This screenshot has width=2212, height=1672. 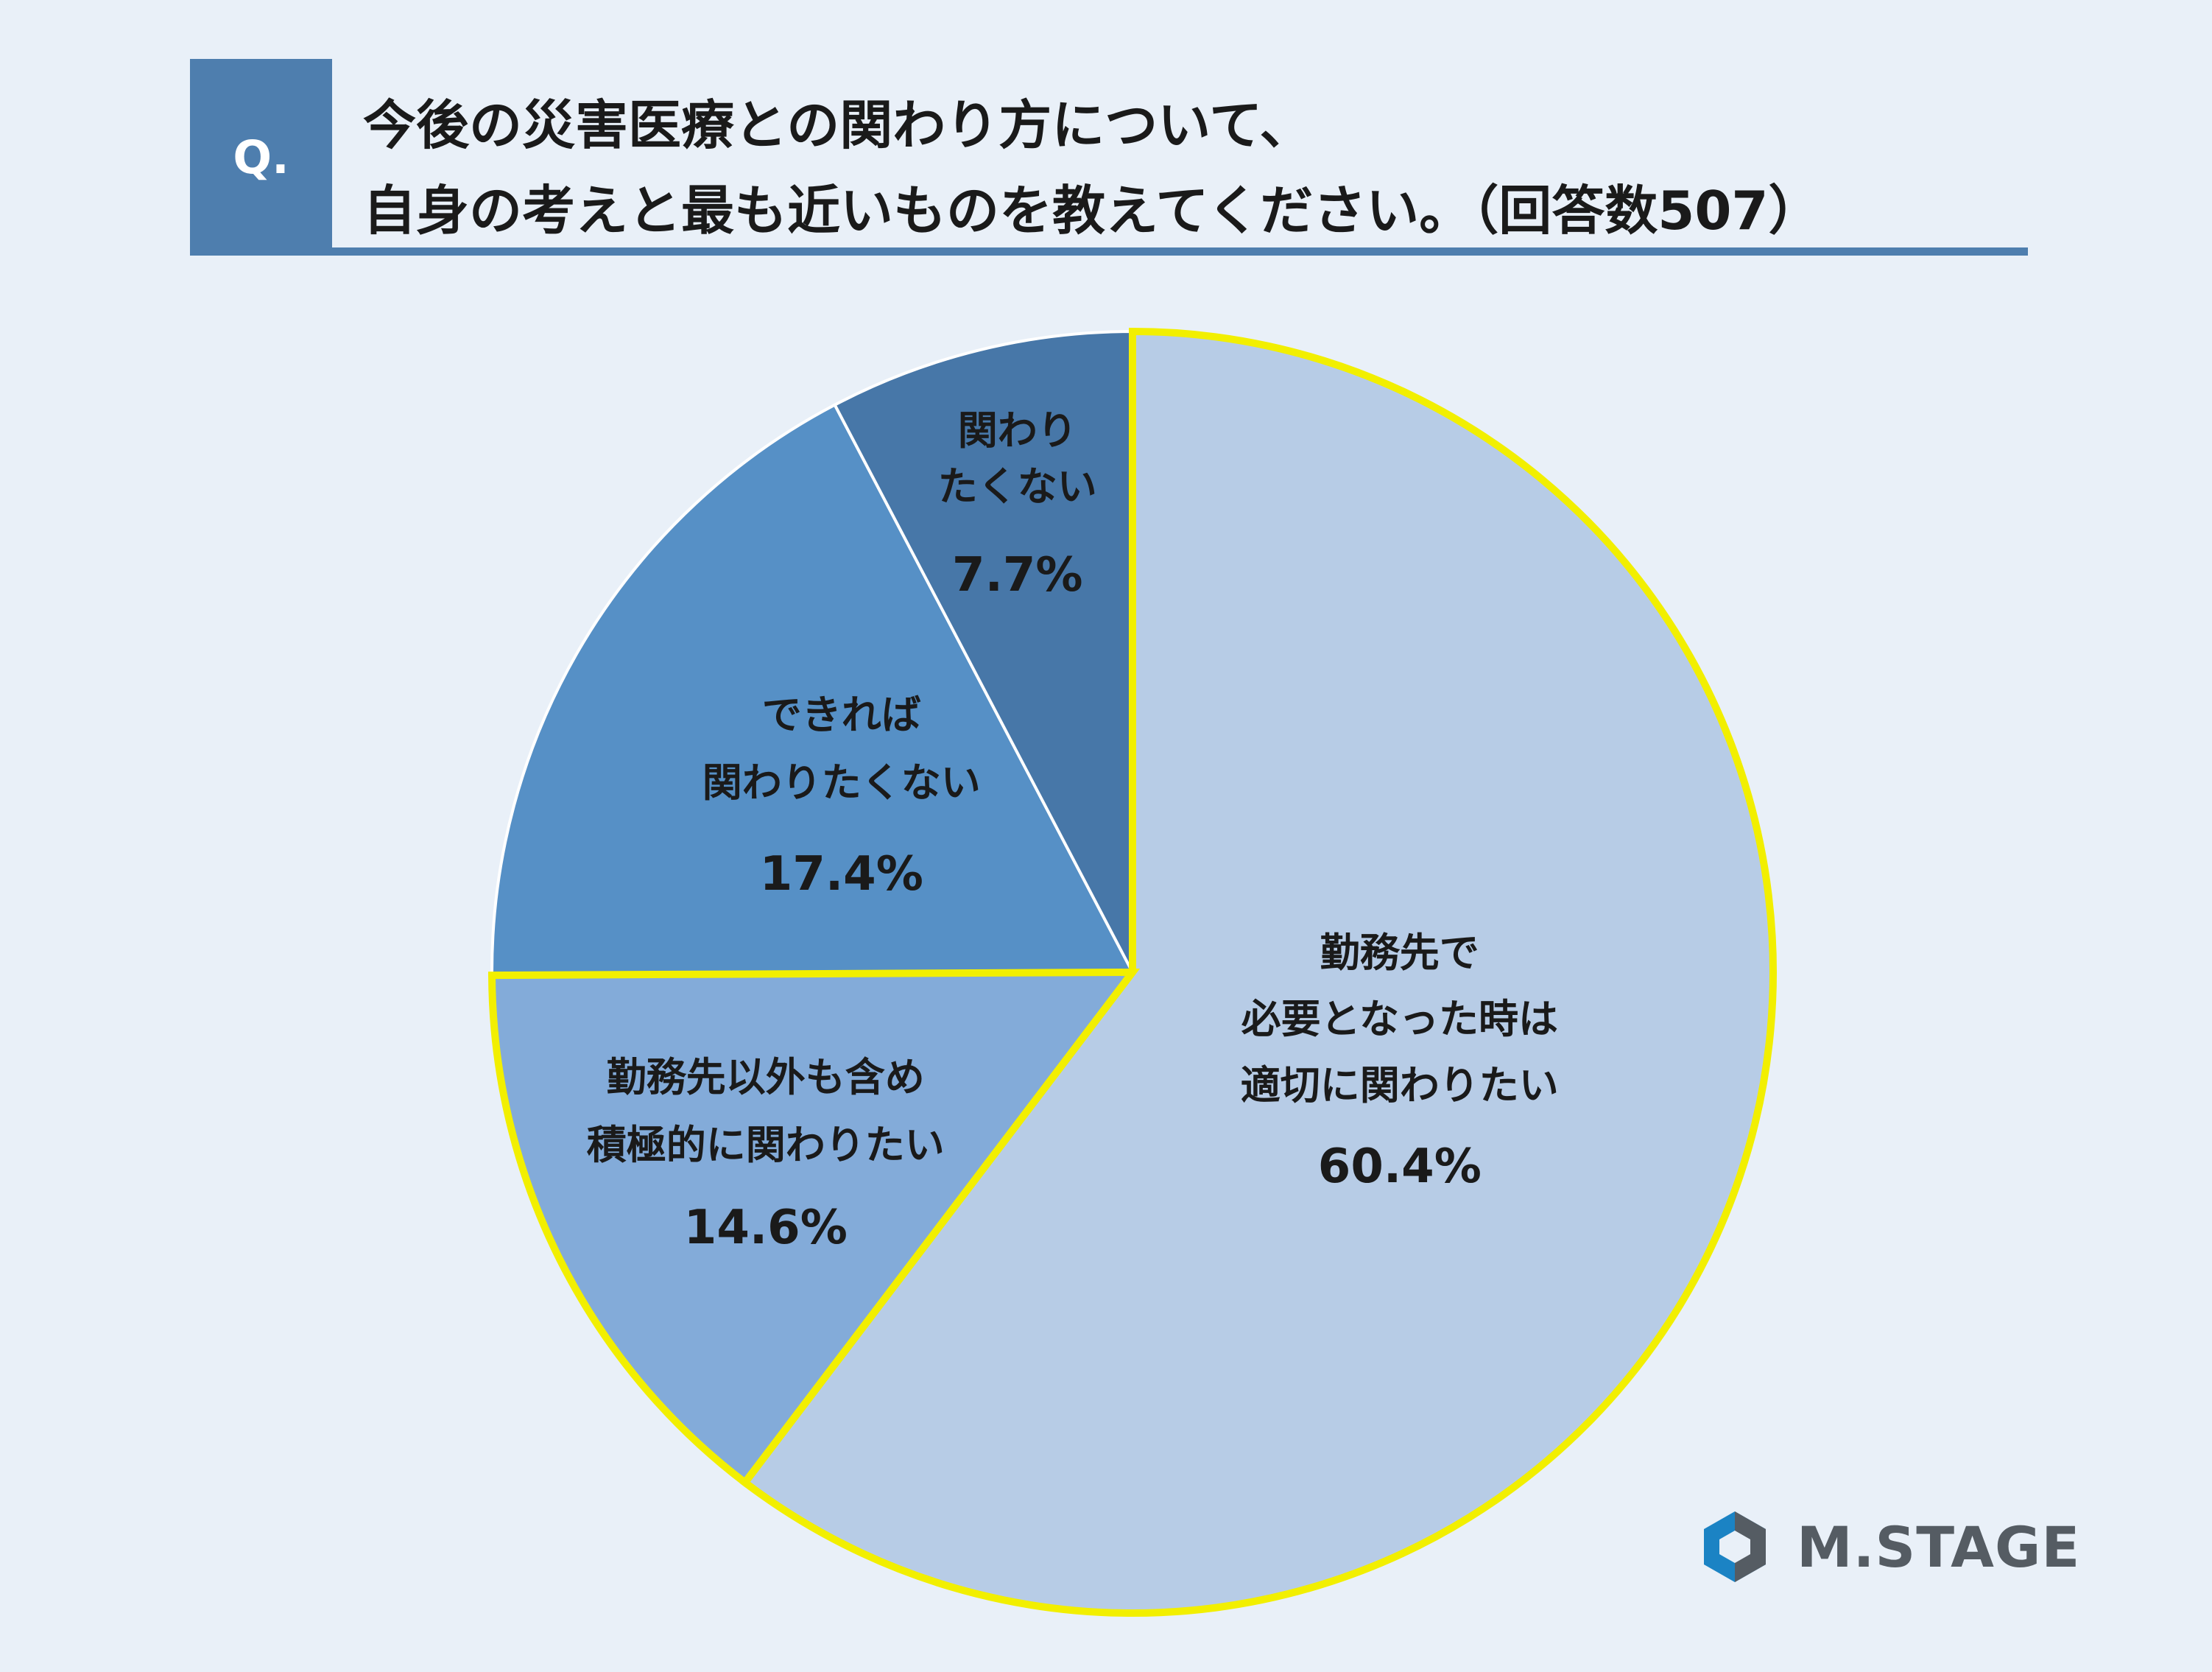 I want to click on slice-value-2: 14.6%, so click(x=766, y=1228).